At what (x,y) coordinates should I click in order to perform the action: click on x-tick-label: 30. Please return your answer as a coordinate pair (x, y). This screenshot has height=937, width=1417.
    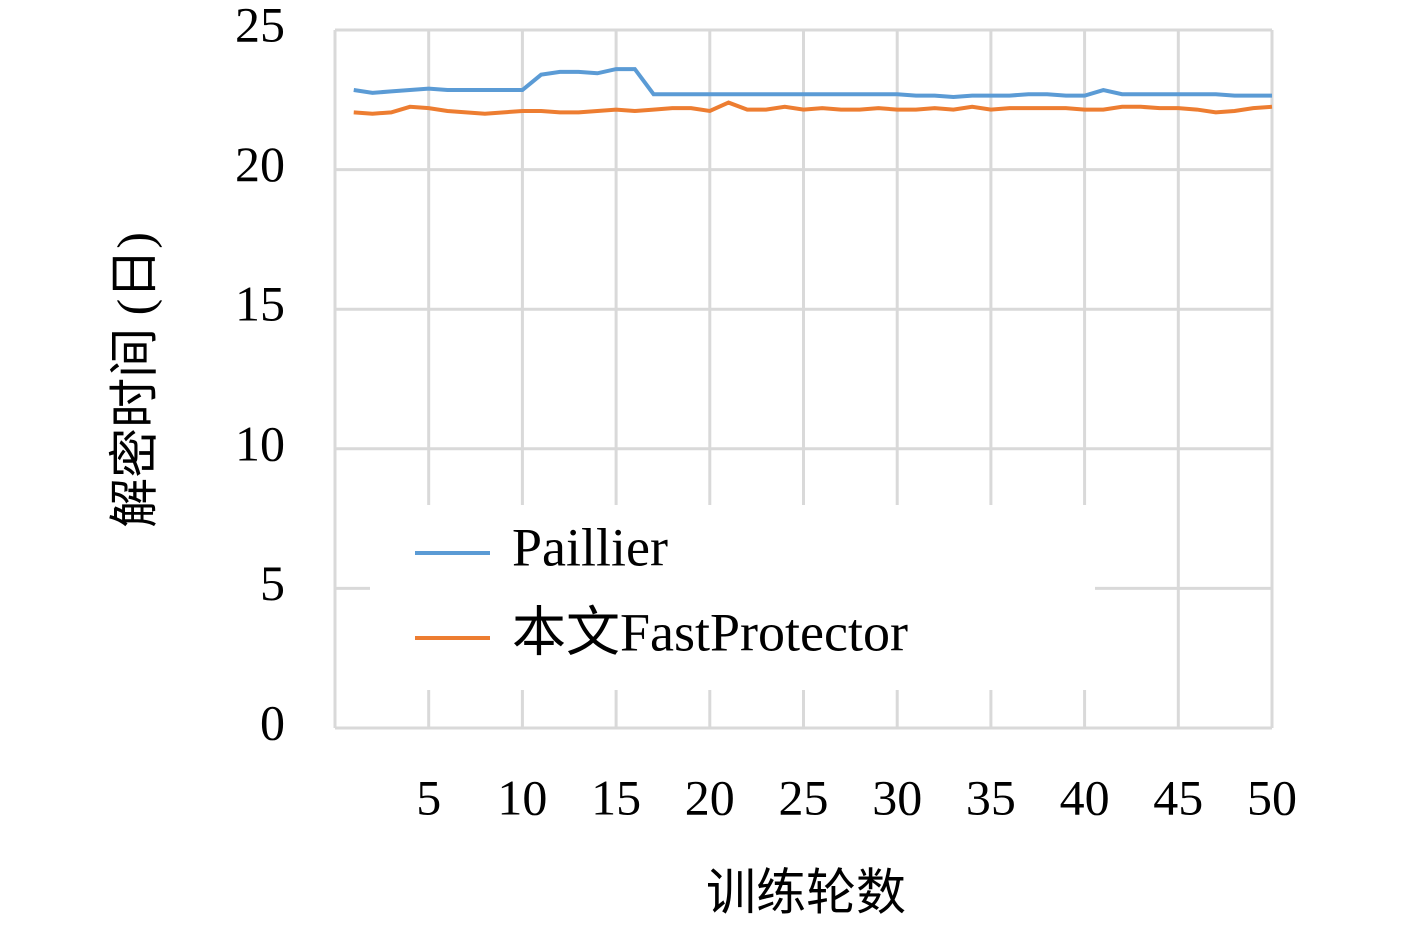
    Looking at the image, I should click on (897, 797).